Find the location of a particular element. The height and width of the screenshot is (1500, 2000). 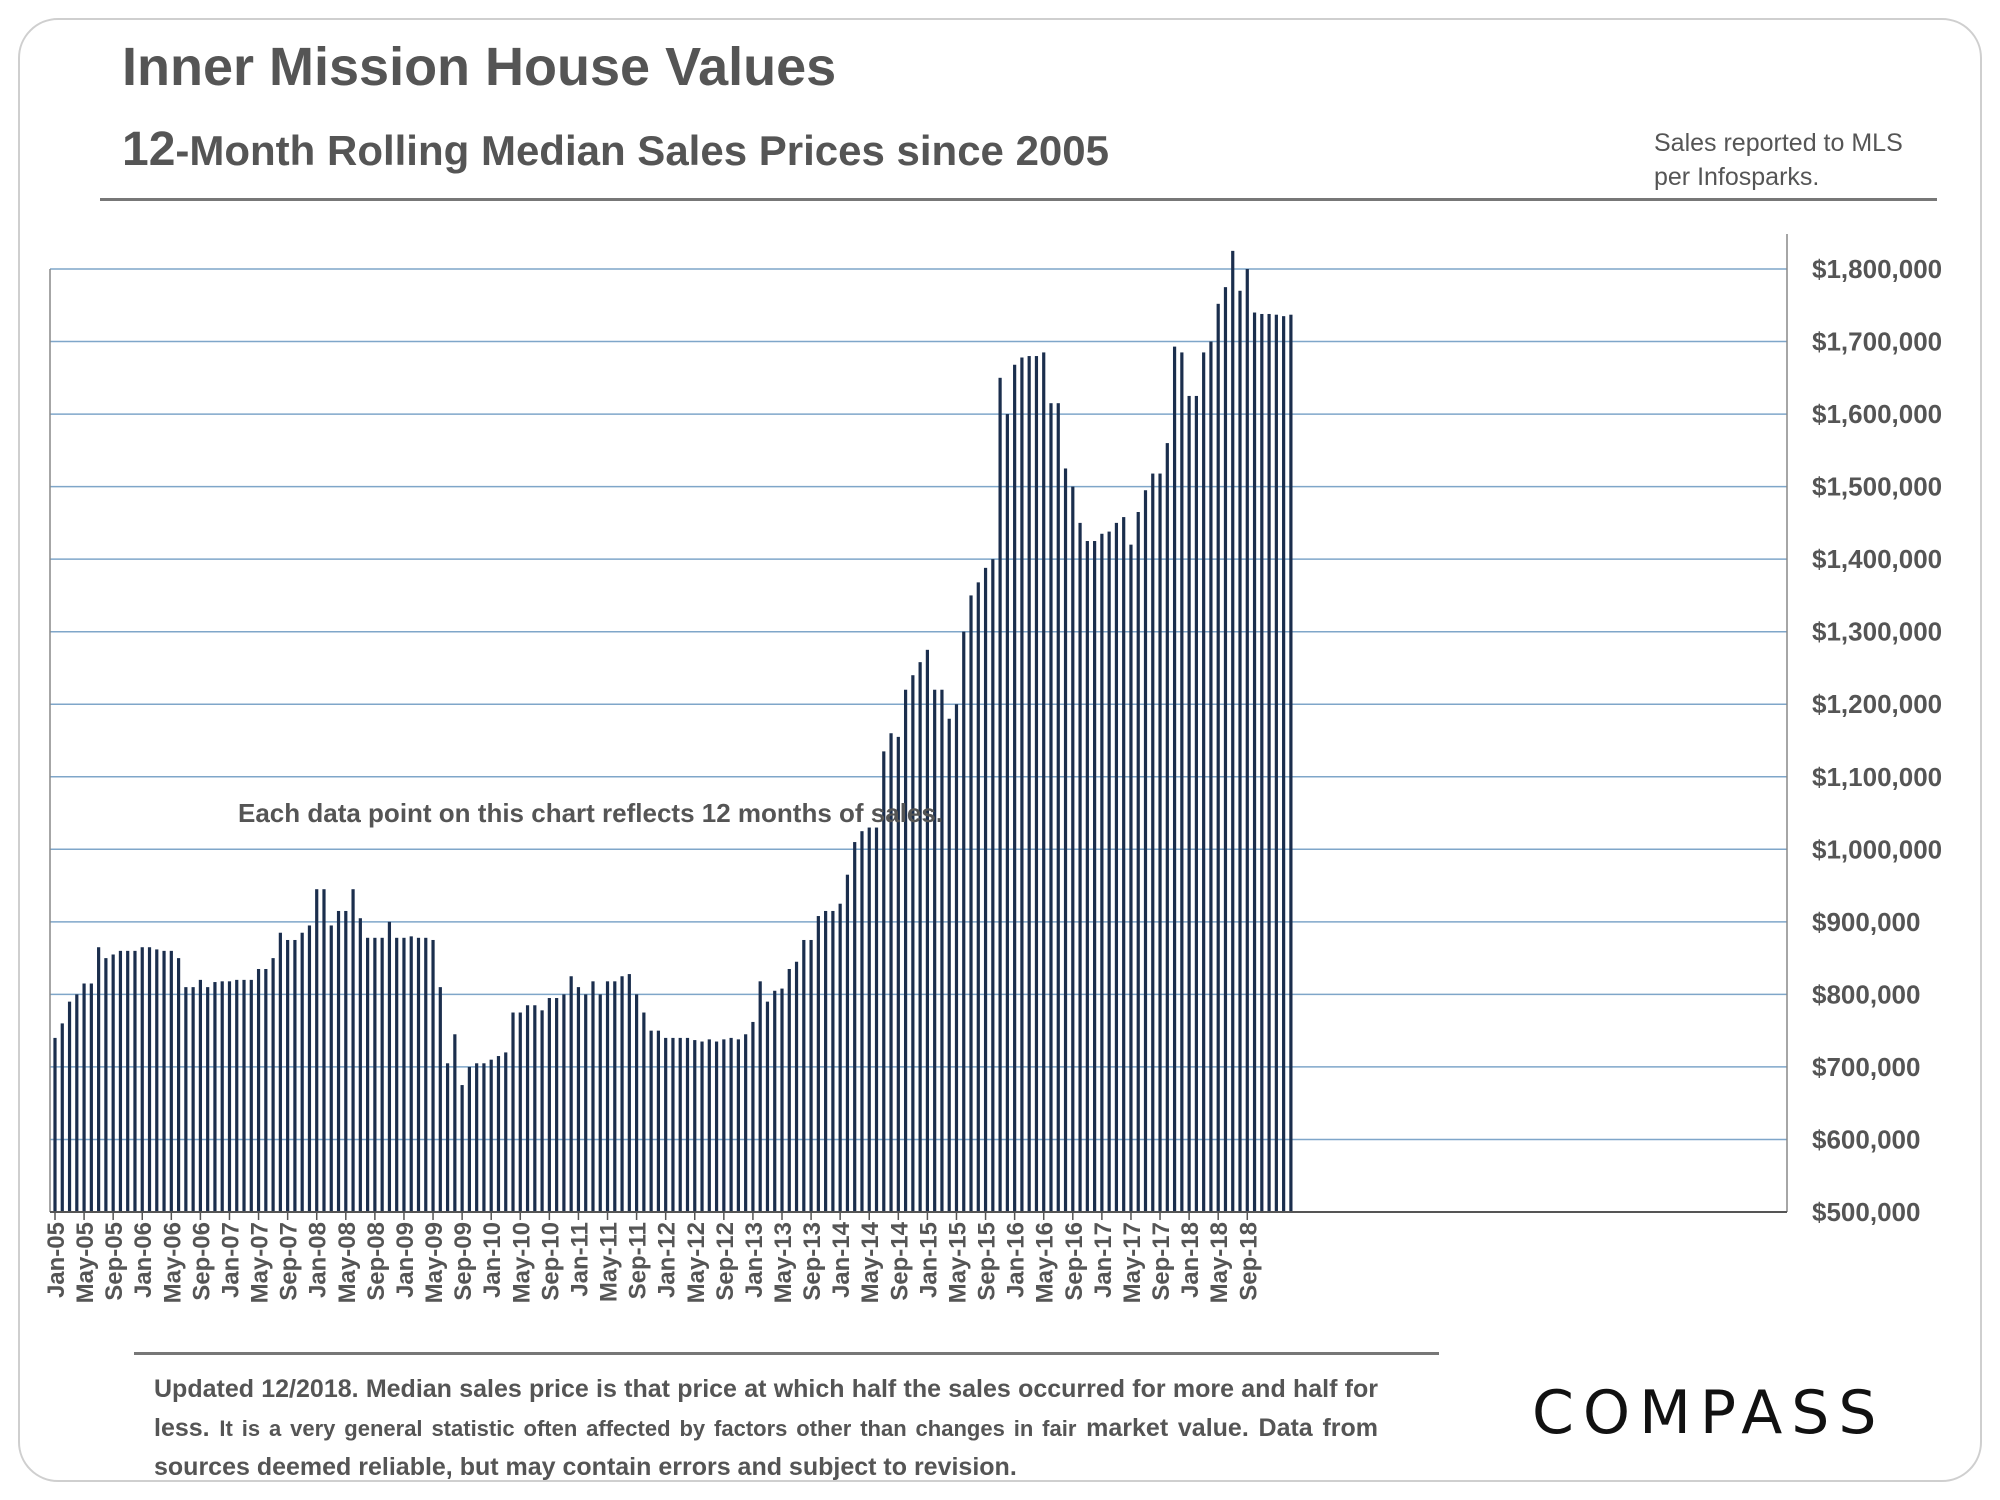

x-tick-label: Jan-06 is located at coordinates (143, 1260).